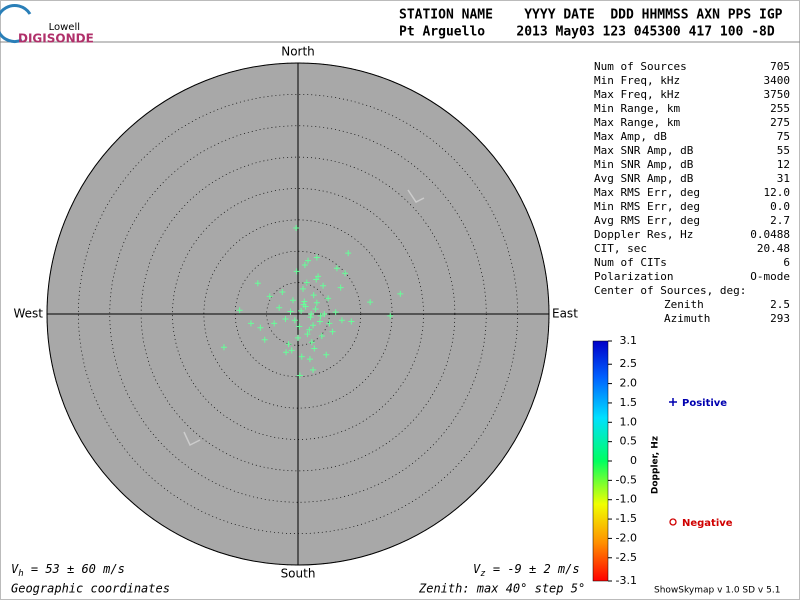  Describe the element at coordinates (626, 557) in the screenshot. I see `colorbar-tick-label: -2.5` at that location.